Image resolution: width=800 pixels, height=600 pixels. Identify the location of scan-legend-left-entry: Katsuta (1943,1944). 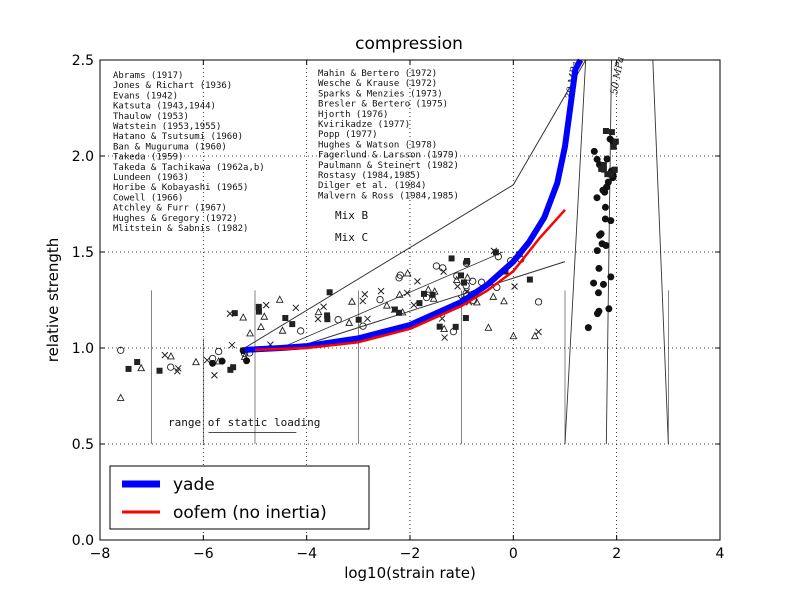
(164, 107).